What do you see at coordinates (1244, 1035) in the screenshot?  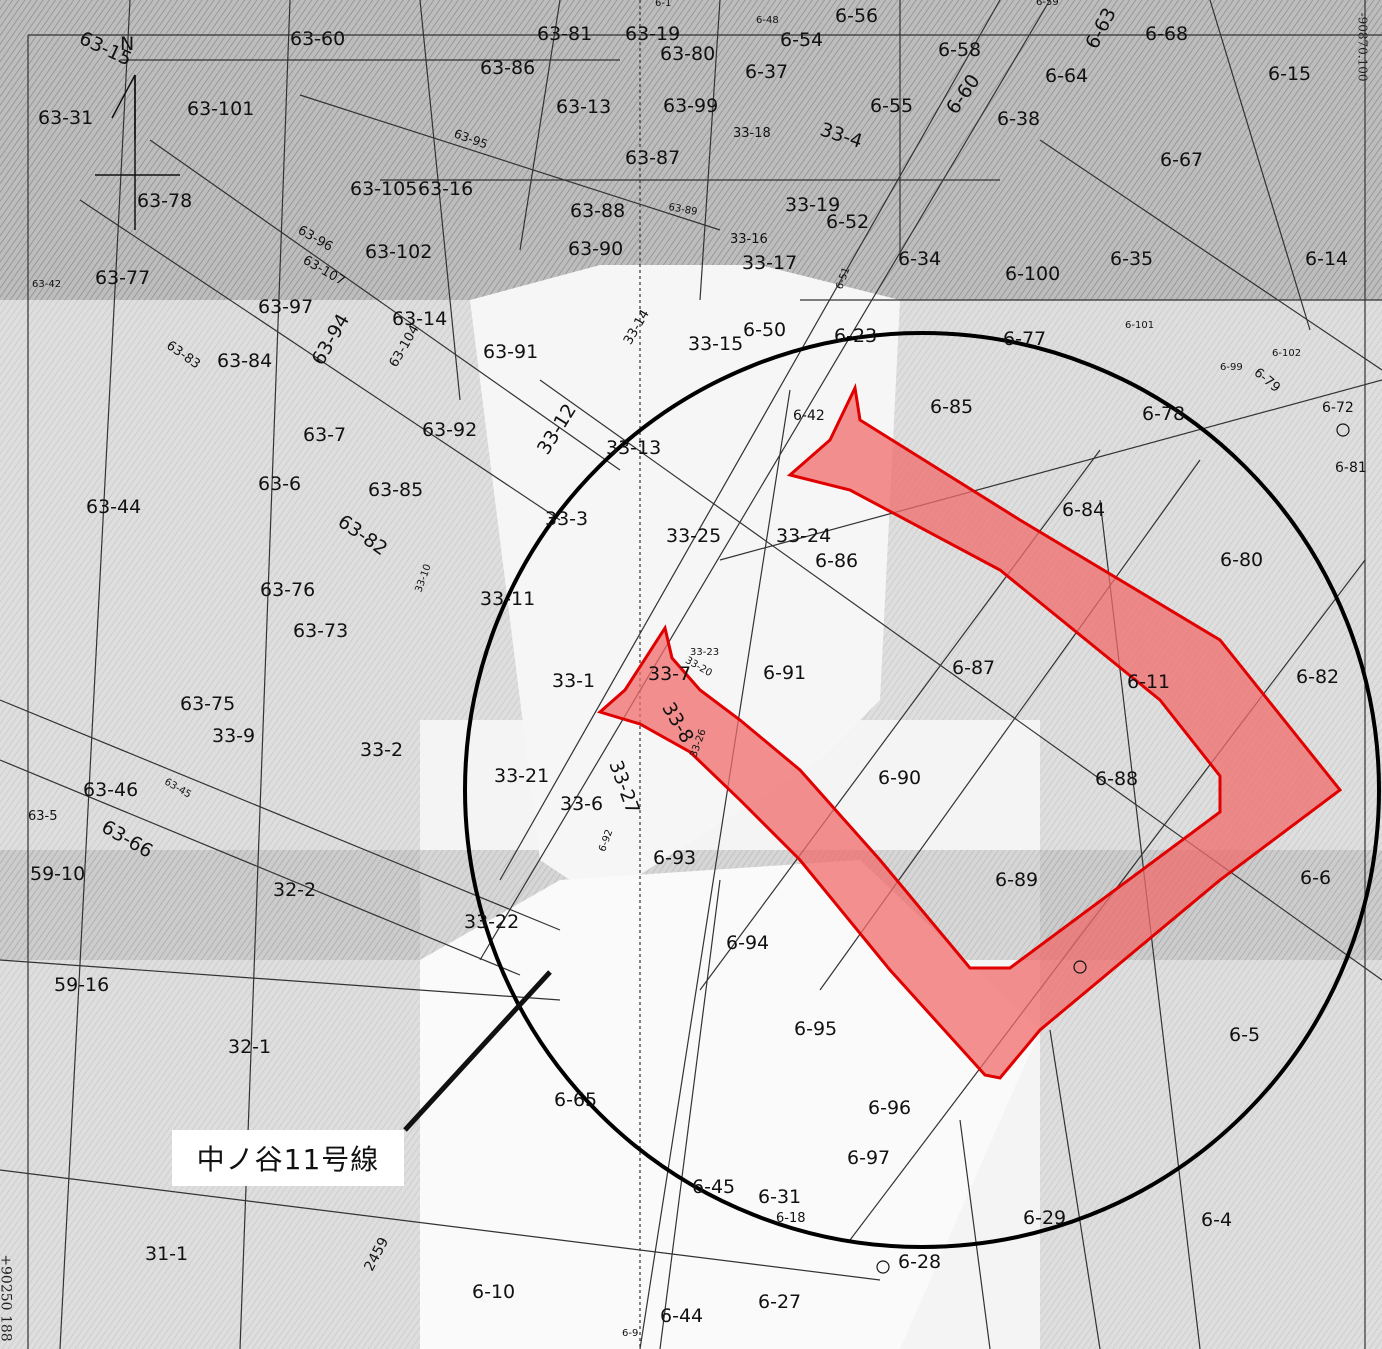 I see `parcel-label: 6-5` at bounding box center [1244, 1035].